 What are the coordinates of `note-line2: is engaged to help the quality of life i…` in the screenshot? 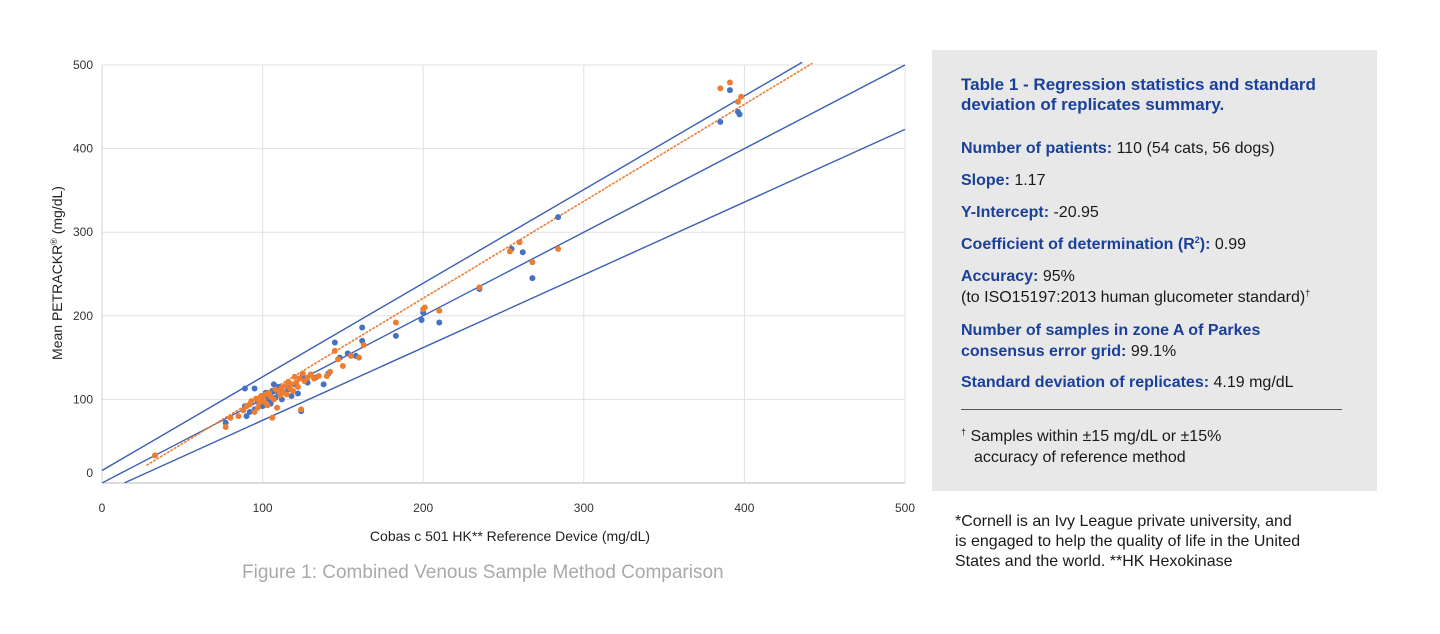 It's located at (1128, 541).